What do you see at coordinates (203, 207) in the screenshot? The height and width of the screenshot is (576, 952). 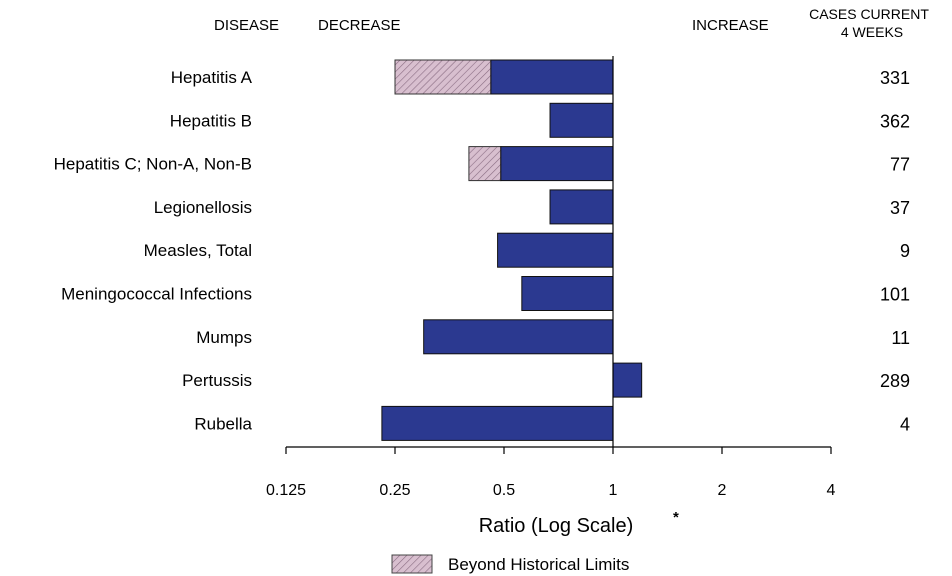 I see `category-label: Legionellosis` at bounding box center [203, 207].